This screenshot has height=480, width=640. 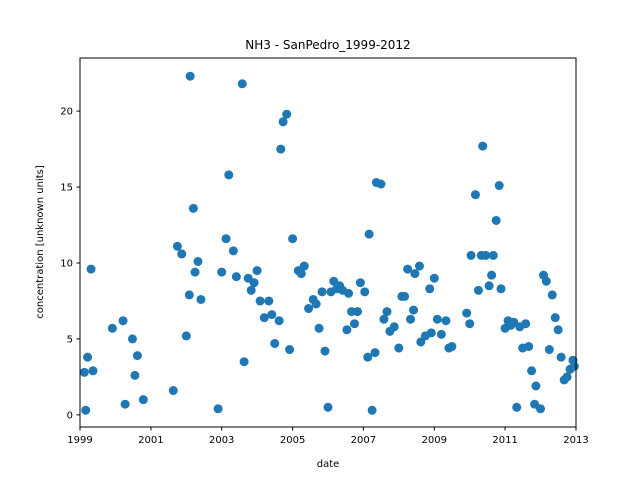 What do you see at coordinates (66, 112) in the screenshot?
I see `y-tick-label: 20` at bounding box center [66, 112].